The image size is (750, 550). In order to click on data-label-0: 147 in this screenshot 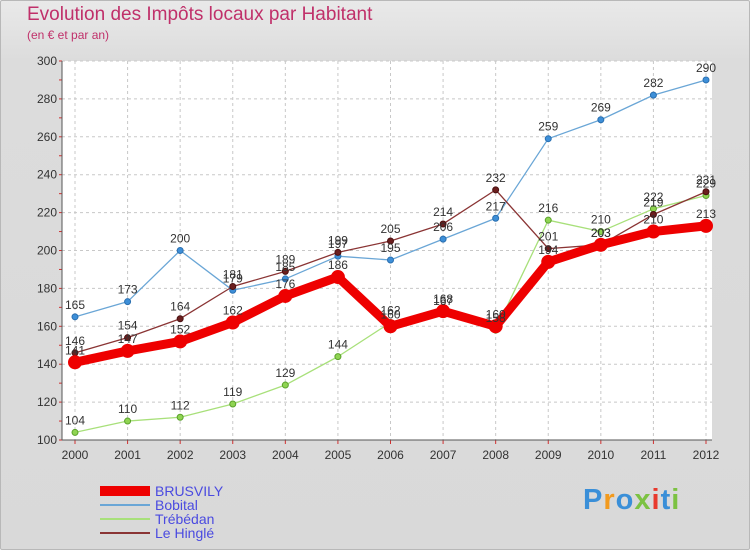, I will do `click(128, 339)`.